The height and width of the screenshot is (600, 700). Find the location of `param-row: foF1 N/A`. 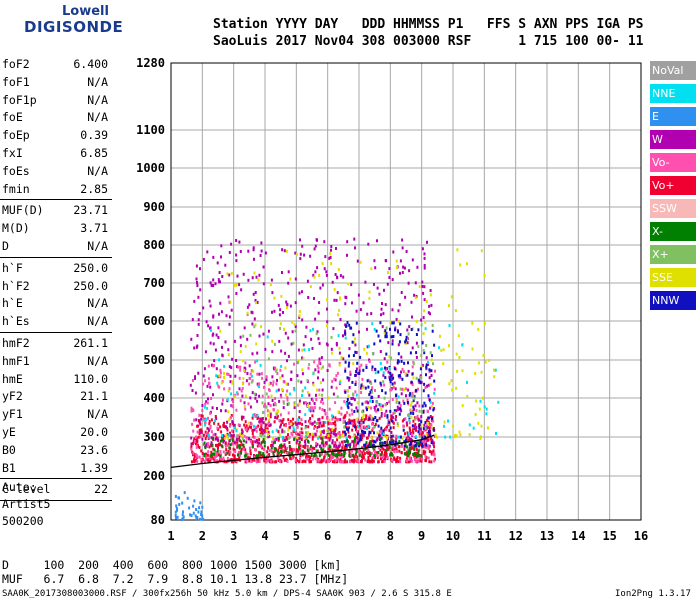

param-row: foF1 N/A is located at coordinates (56, 83).